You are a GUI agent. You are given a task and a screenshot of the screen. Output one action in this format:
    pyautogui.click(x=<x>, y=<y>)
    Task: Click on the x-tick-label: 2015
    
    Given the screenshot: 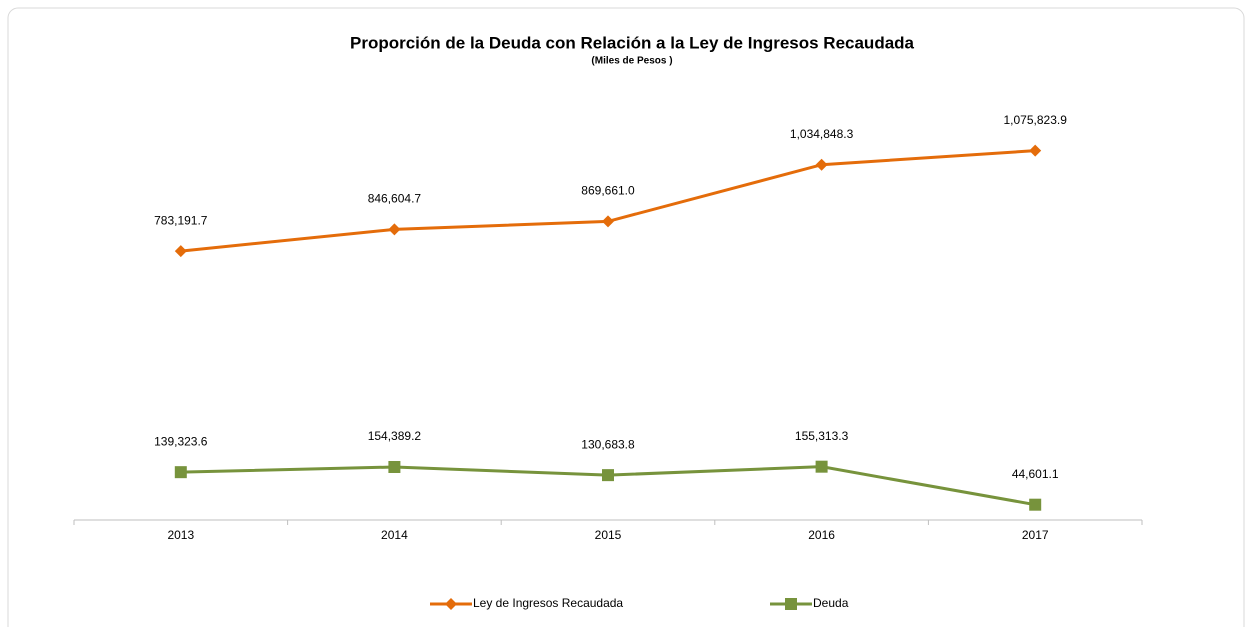 What is the action you would take?
    pyautogui.click(x=608, y=535)
    